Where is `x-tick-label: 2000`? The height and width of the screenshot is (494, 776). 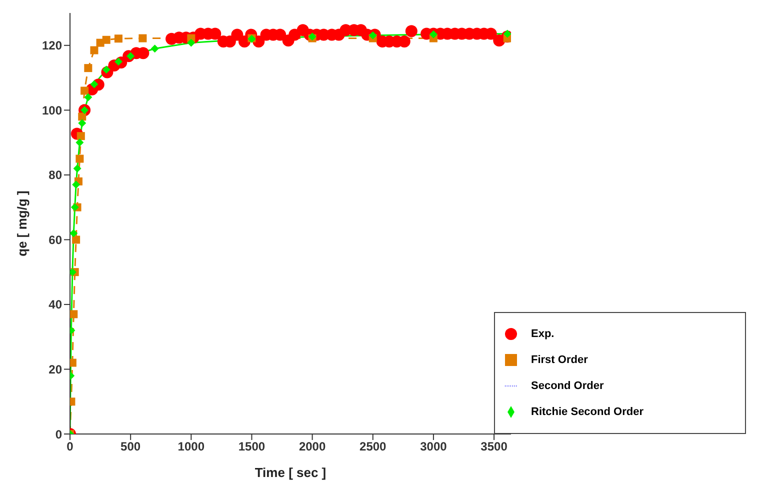
x-tick-label: 2000 is located at coordinates (312, 447).